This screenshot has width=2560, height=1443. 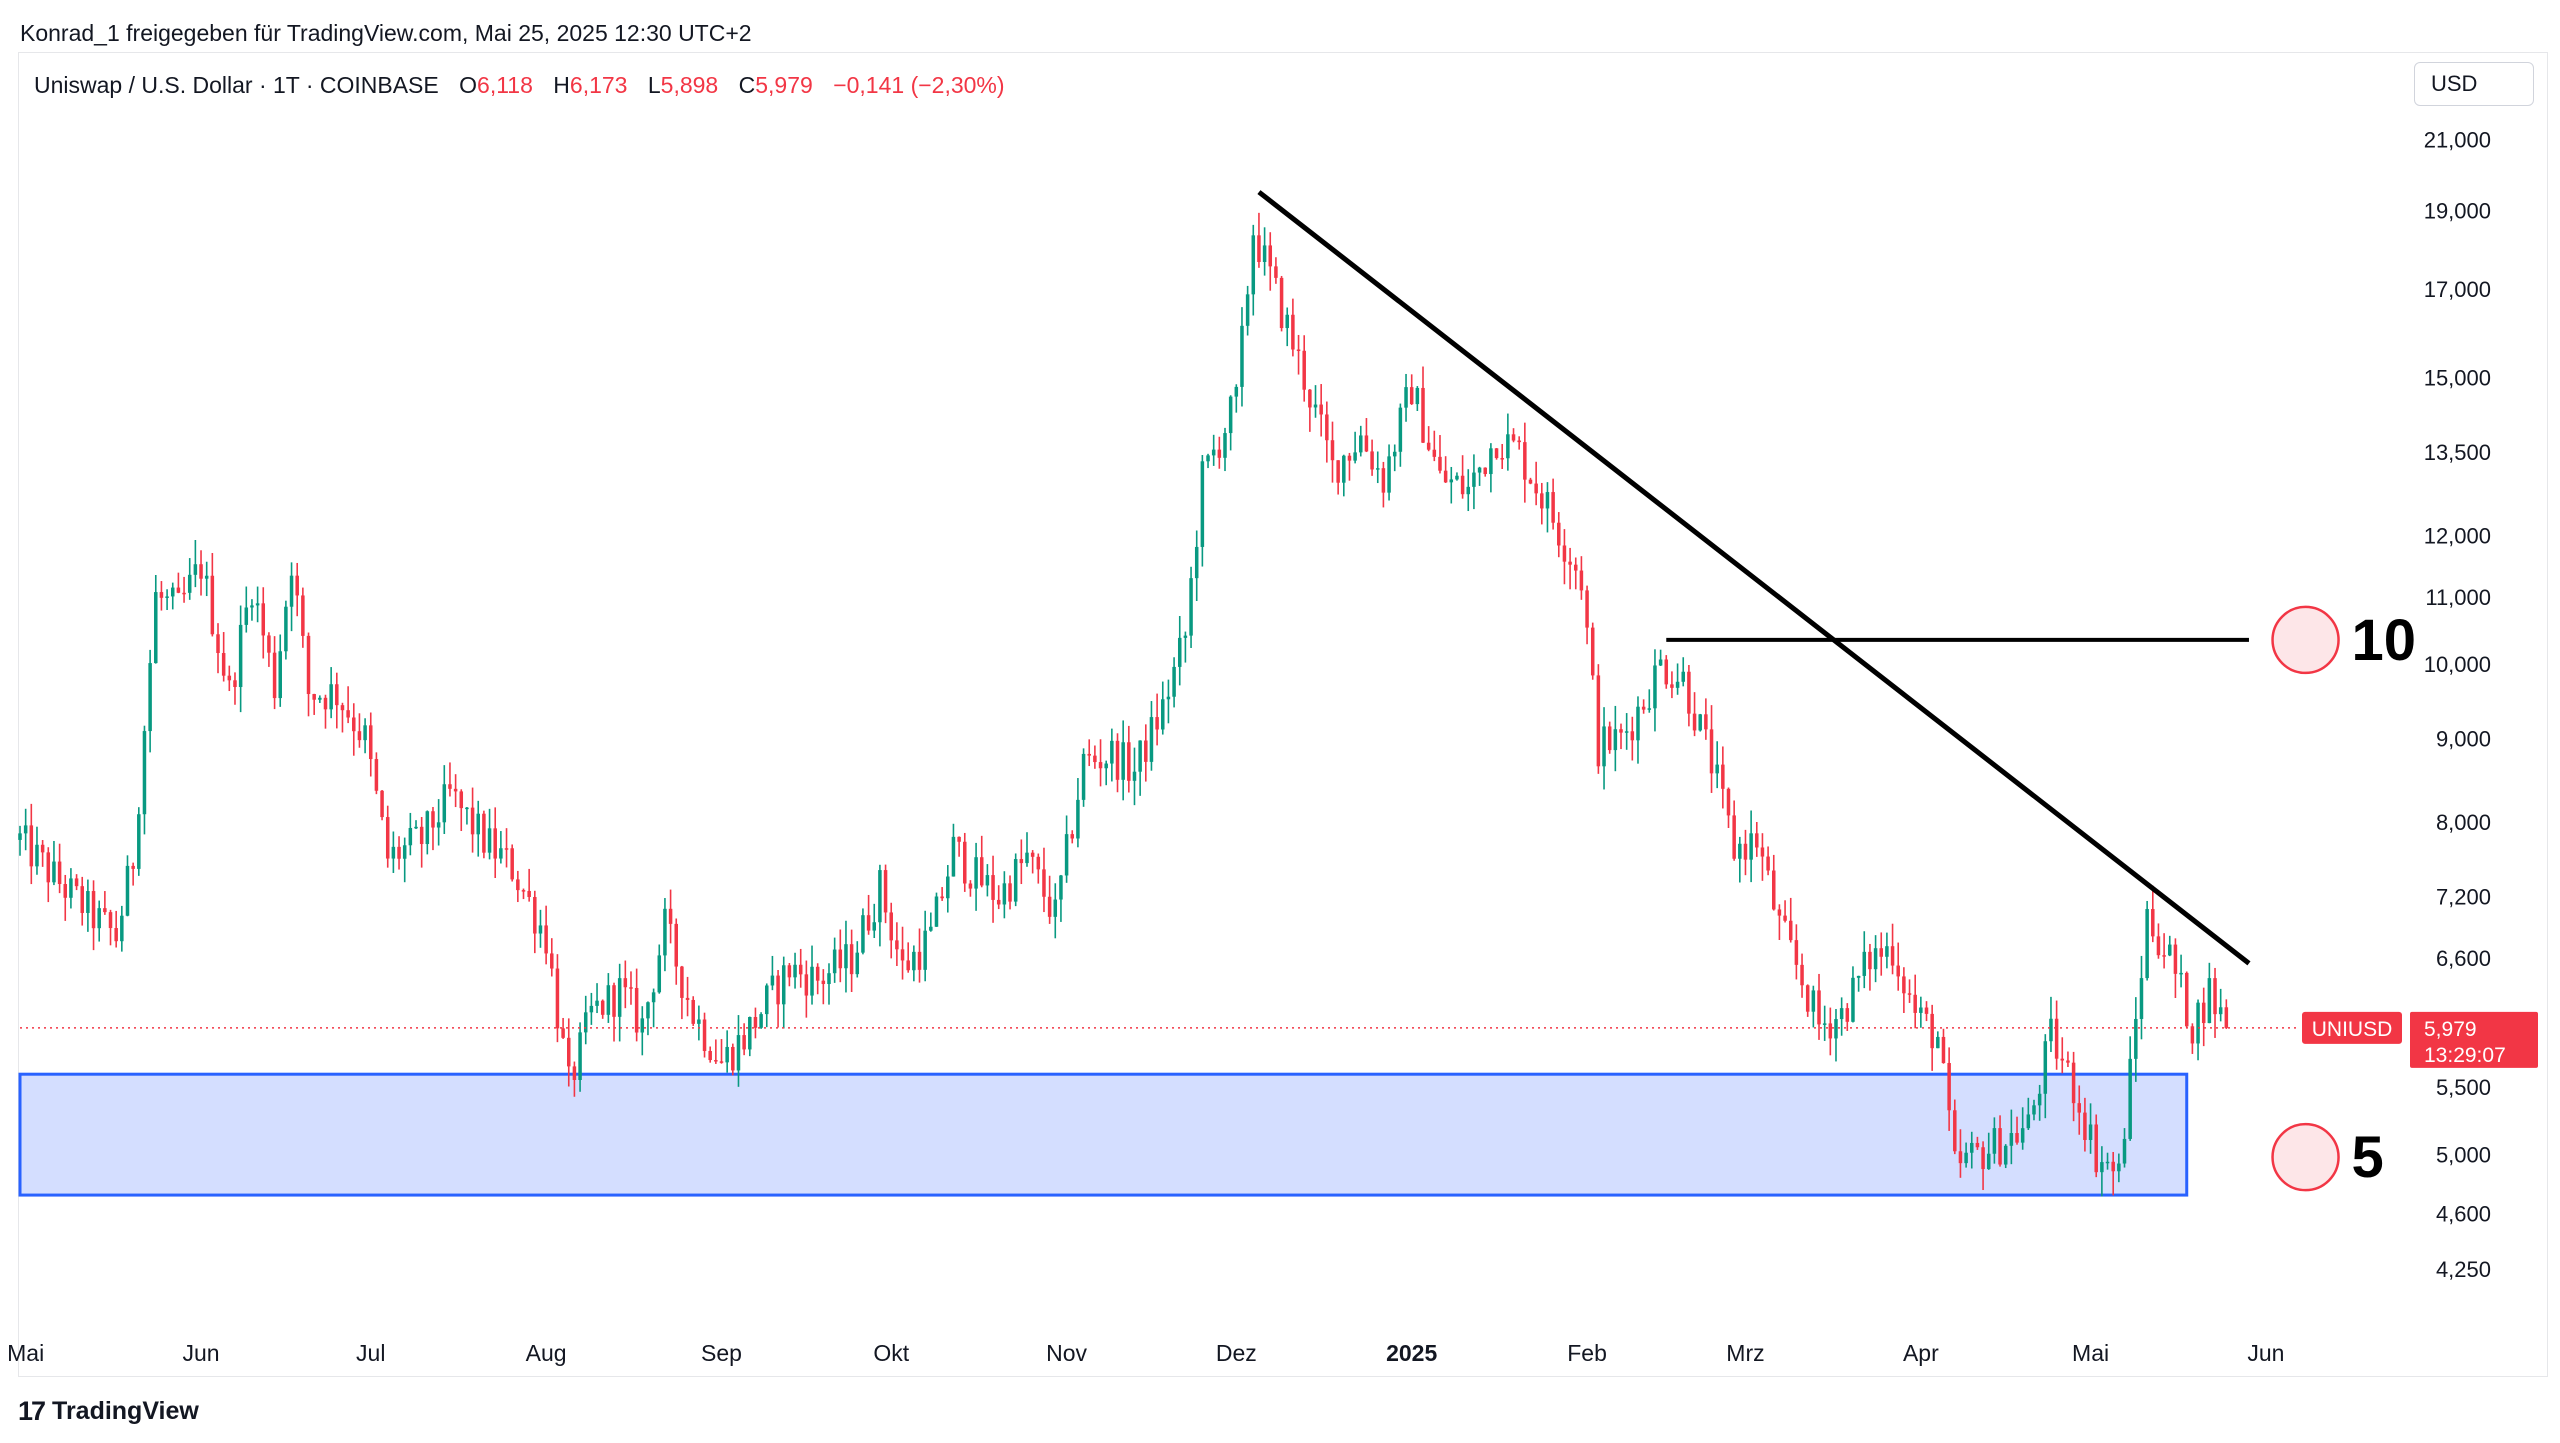 What do you see at coordinates (784, 85) in the screenshot?
I see `close-value: 5,979` at bounding box center [784, 85].